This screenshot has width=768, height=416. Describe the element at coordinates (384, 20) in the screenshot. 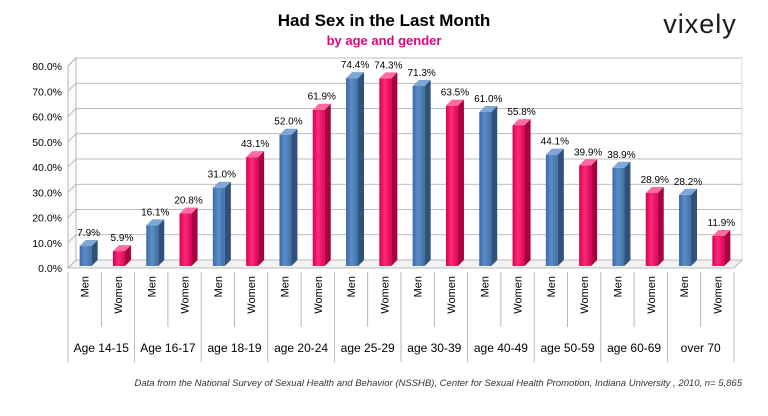

I see `chart-title: Had Sex in the Last Month` at that location.